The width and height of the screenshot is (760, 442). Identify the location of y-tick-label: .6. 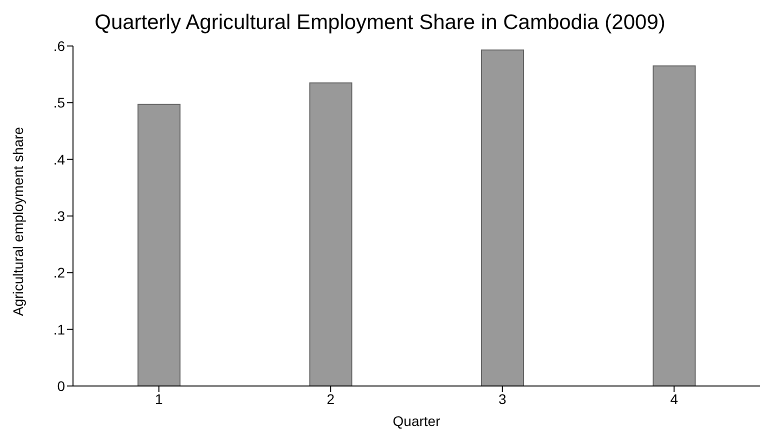
(59, 46).